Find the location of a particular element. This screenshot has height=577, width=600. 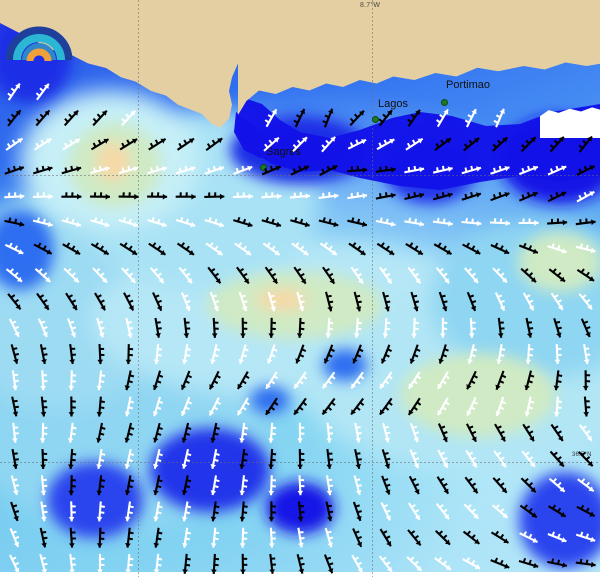

city-label-portimao: Portimao is located at coordinates (468, 85).